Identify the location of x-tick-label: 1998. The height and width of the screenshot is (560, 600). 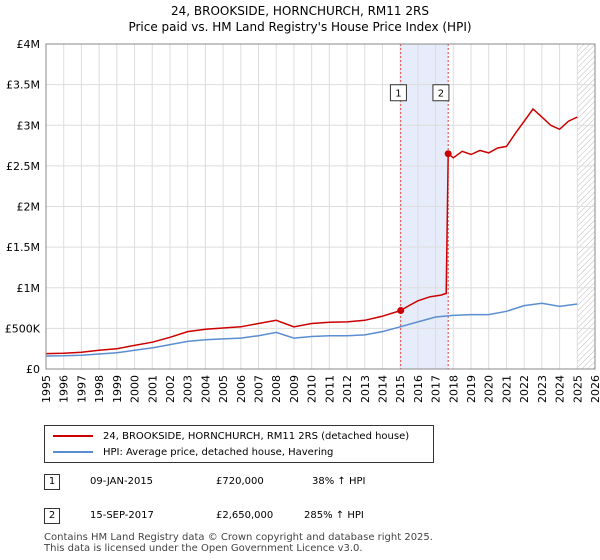
(99, 389).